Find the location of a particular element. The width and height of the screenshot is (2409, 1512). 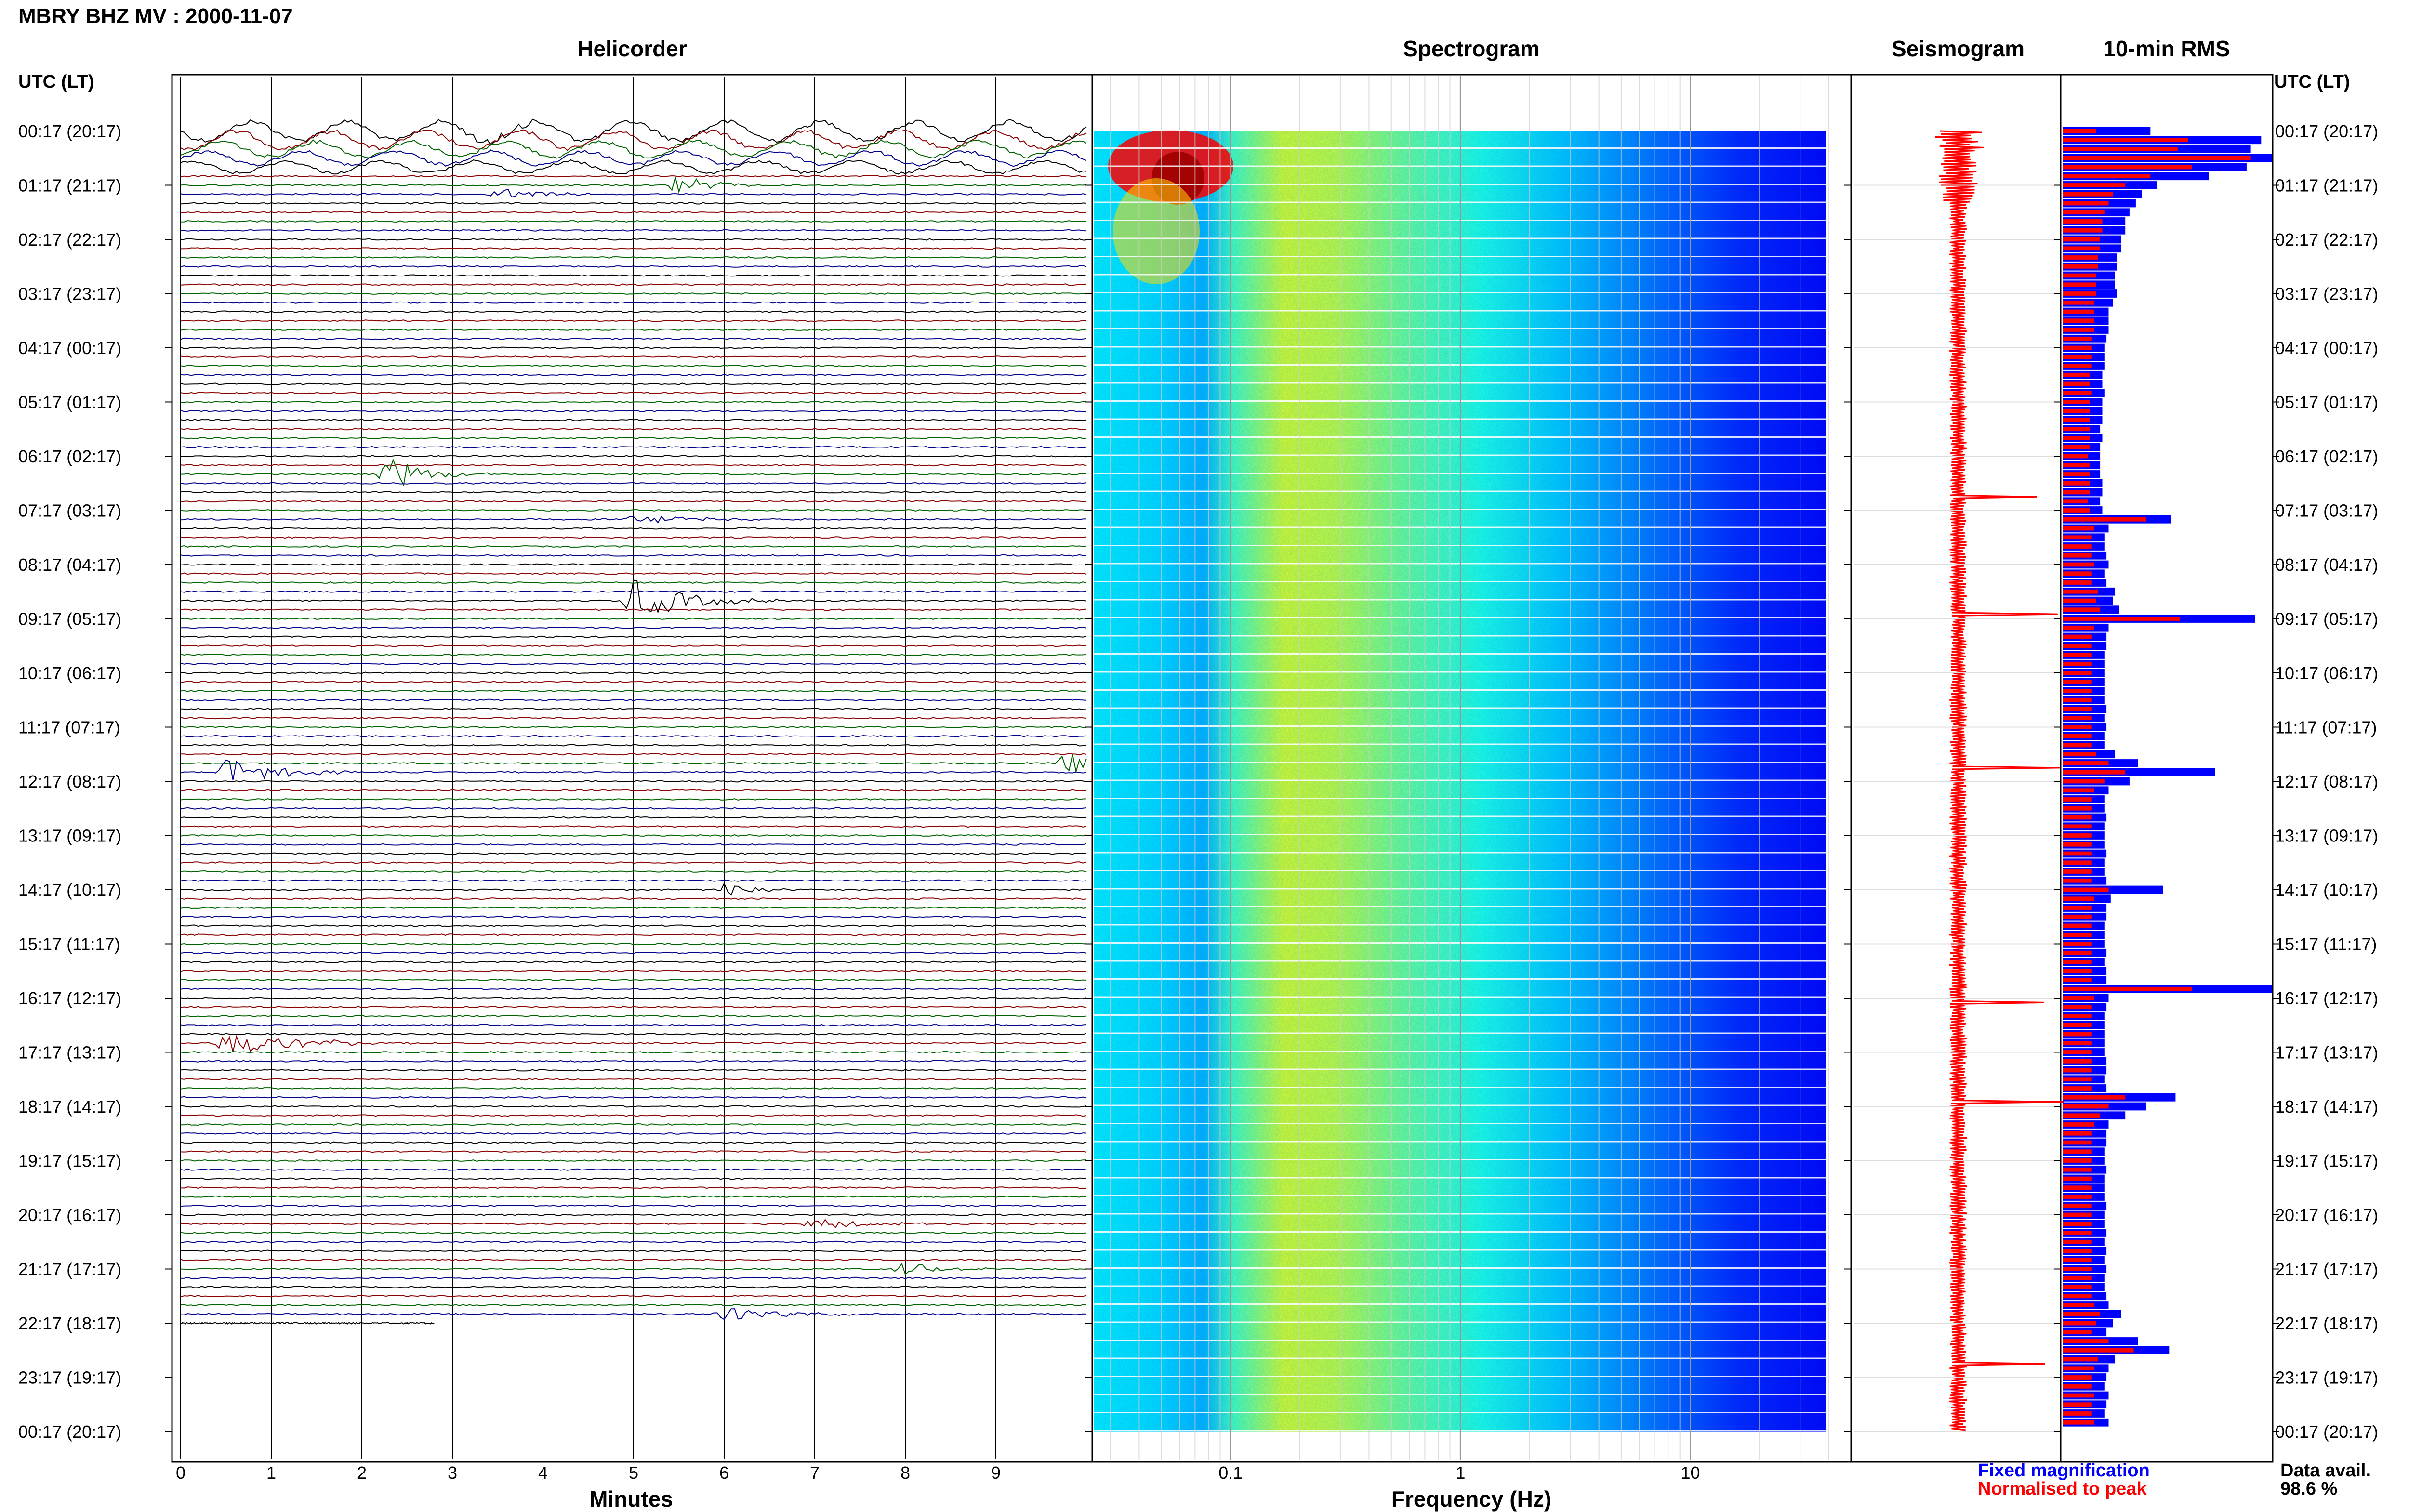

row-label-right: 14:17 (10:17) is located at coordinates (2326, 890).